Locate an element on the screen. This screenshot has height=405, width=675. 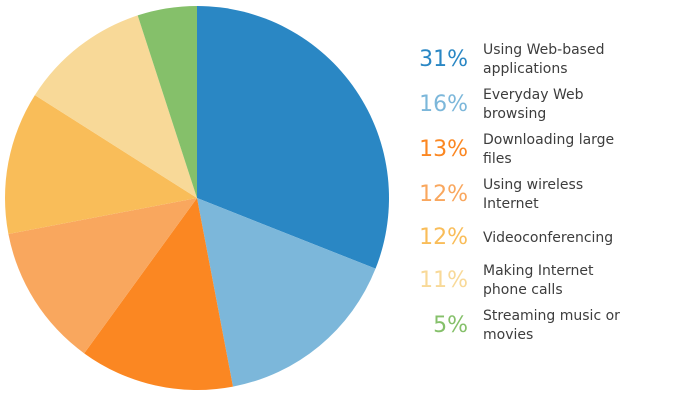
legend-item: 31% Using Web-based applications is located at coordinates (541, 60).